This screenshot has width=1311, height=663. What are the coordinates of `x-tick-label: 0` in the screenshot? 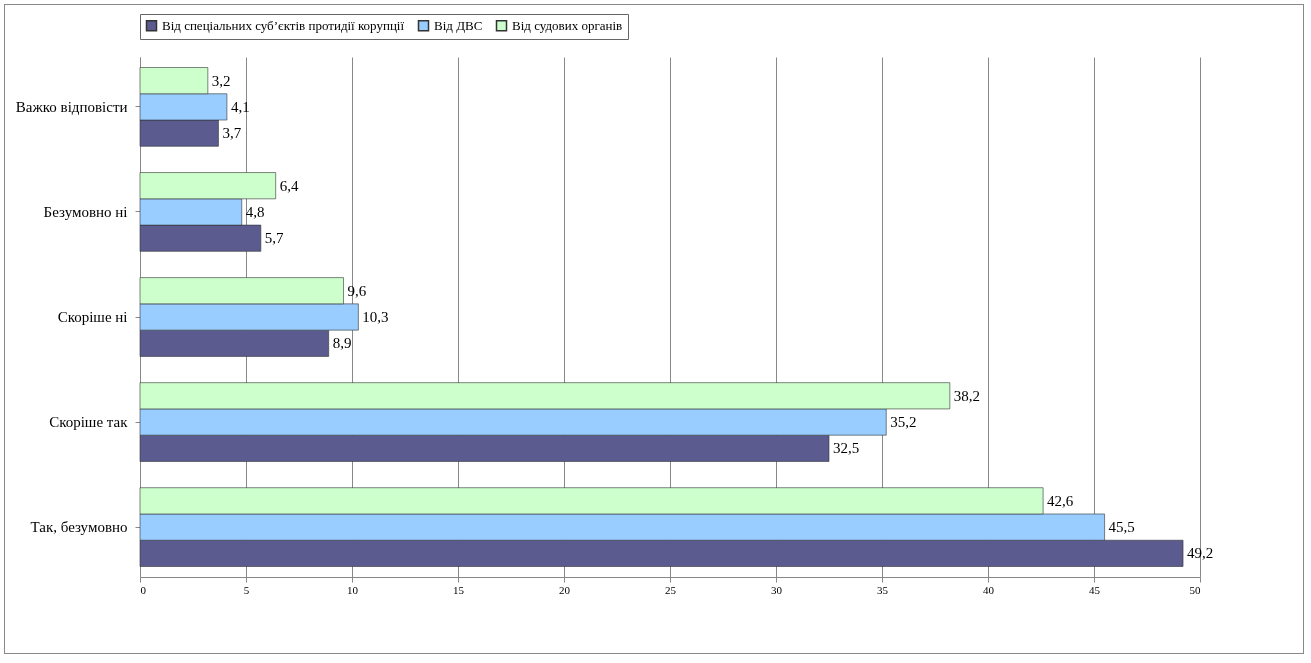 It's located at (143, 589).